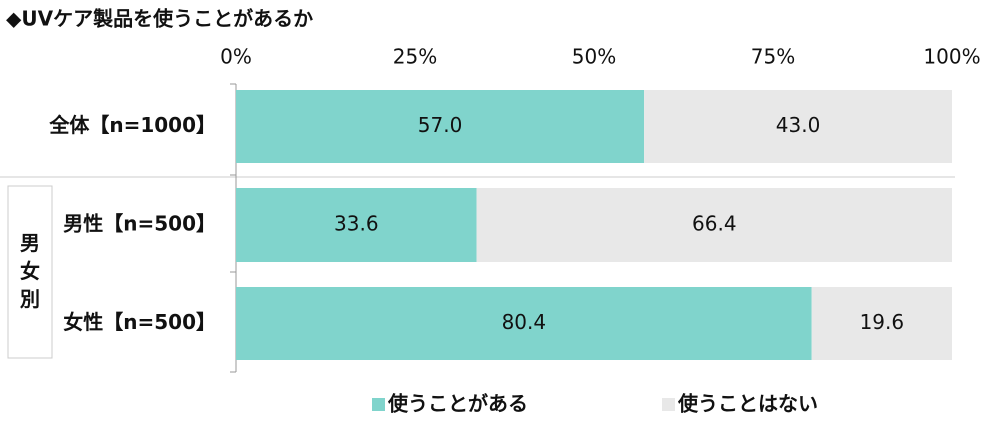 This screenshot has height=423, width=1000. I want to click on x-tick-label: 75%, so click(773, 57).